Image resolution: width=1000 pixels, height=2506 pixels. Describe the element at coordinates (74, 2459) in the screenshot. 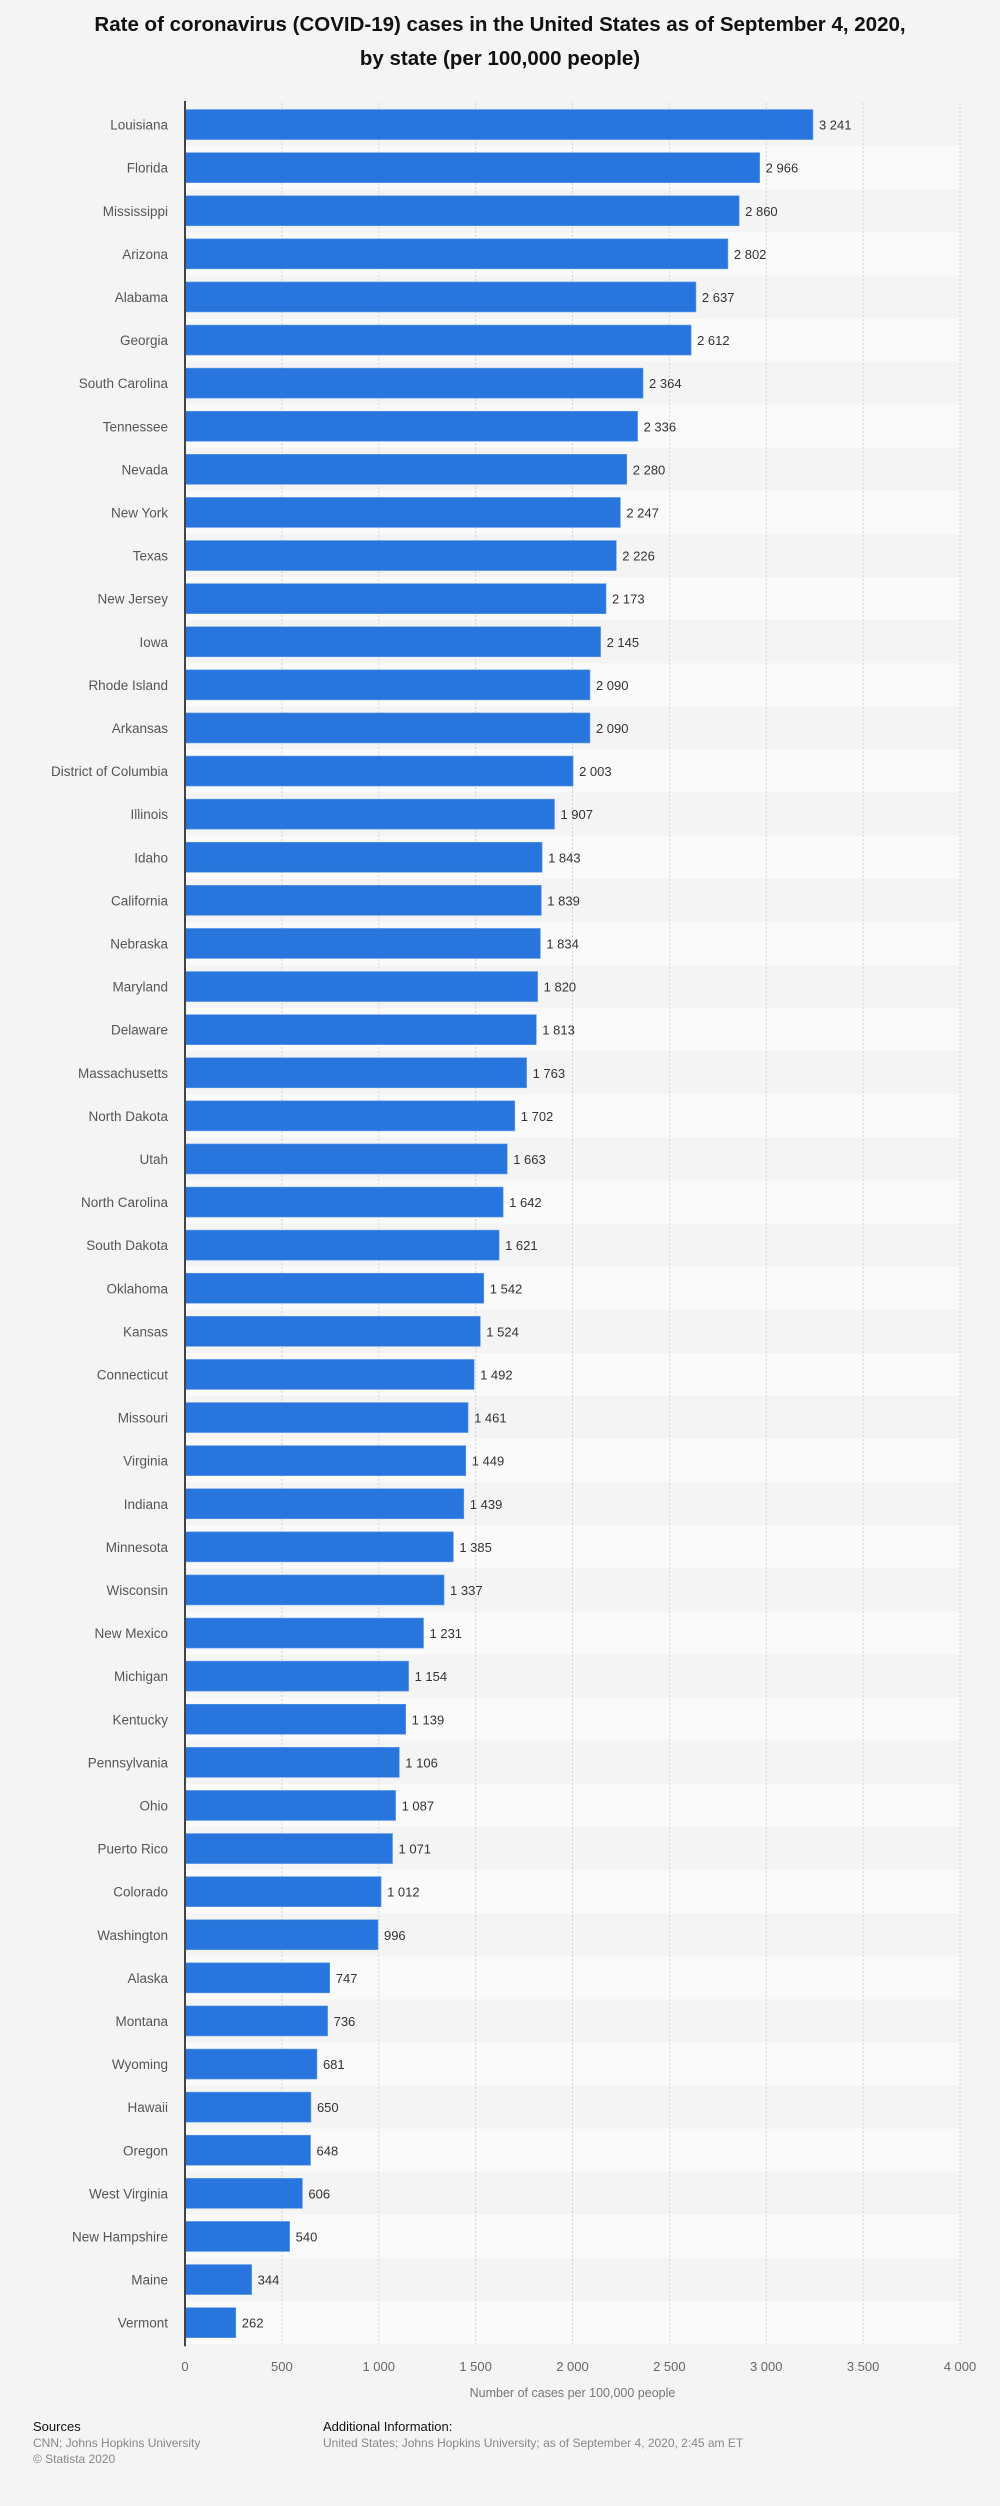

I see `copyright: © Statista 2020` at that location.